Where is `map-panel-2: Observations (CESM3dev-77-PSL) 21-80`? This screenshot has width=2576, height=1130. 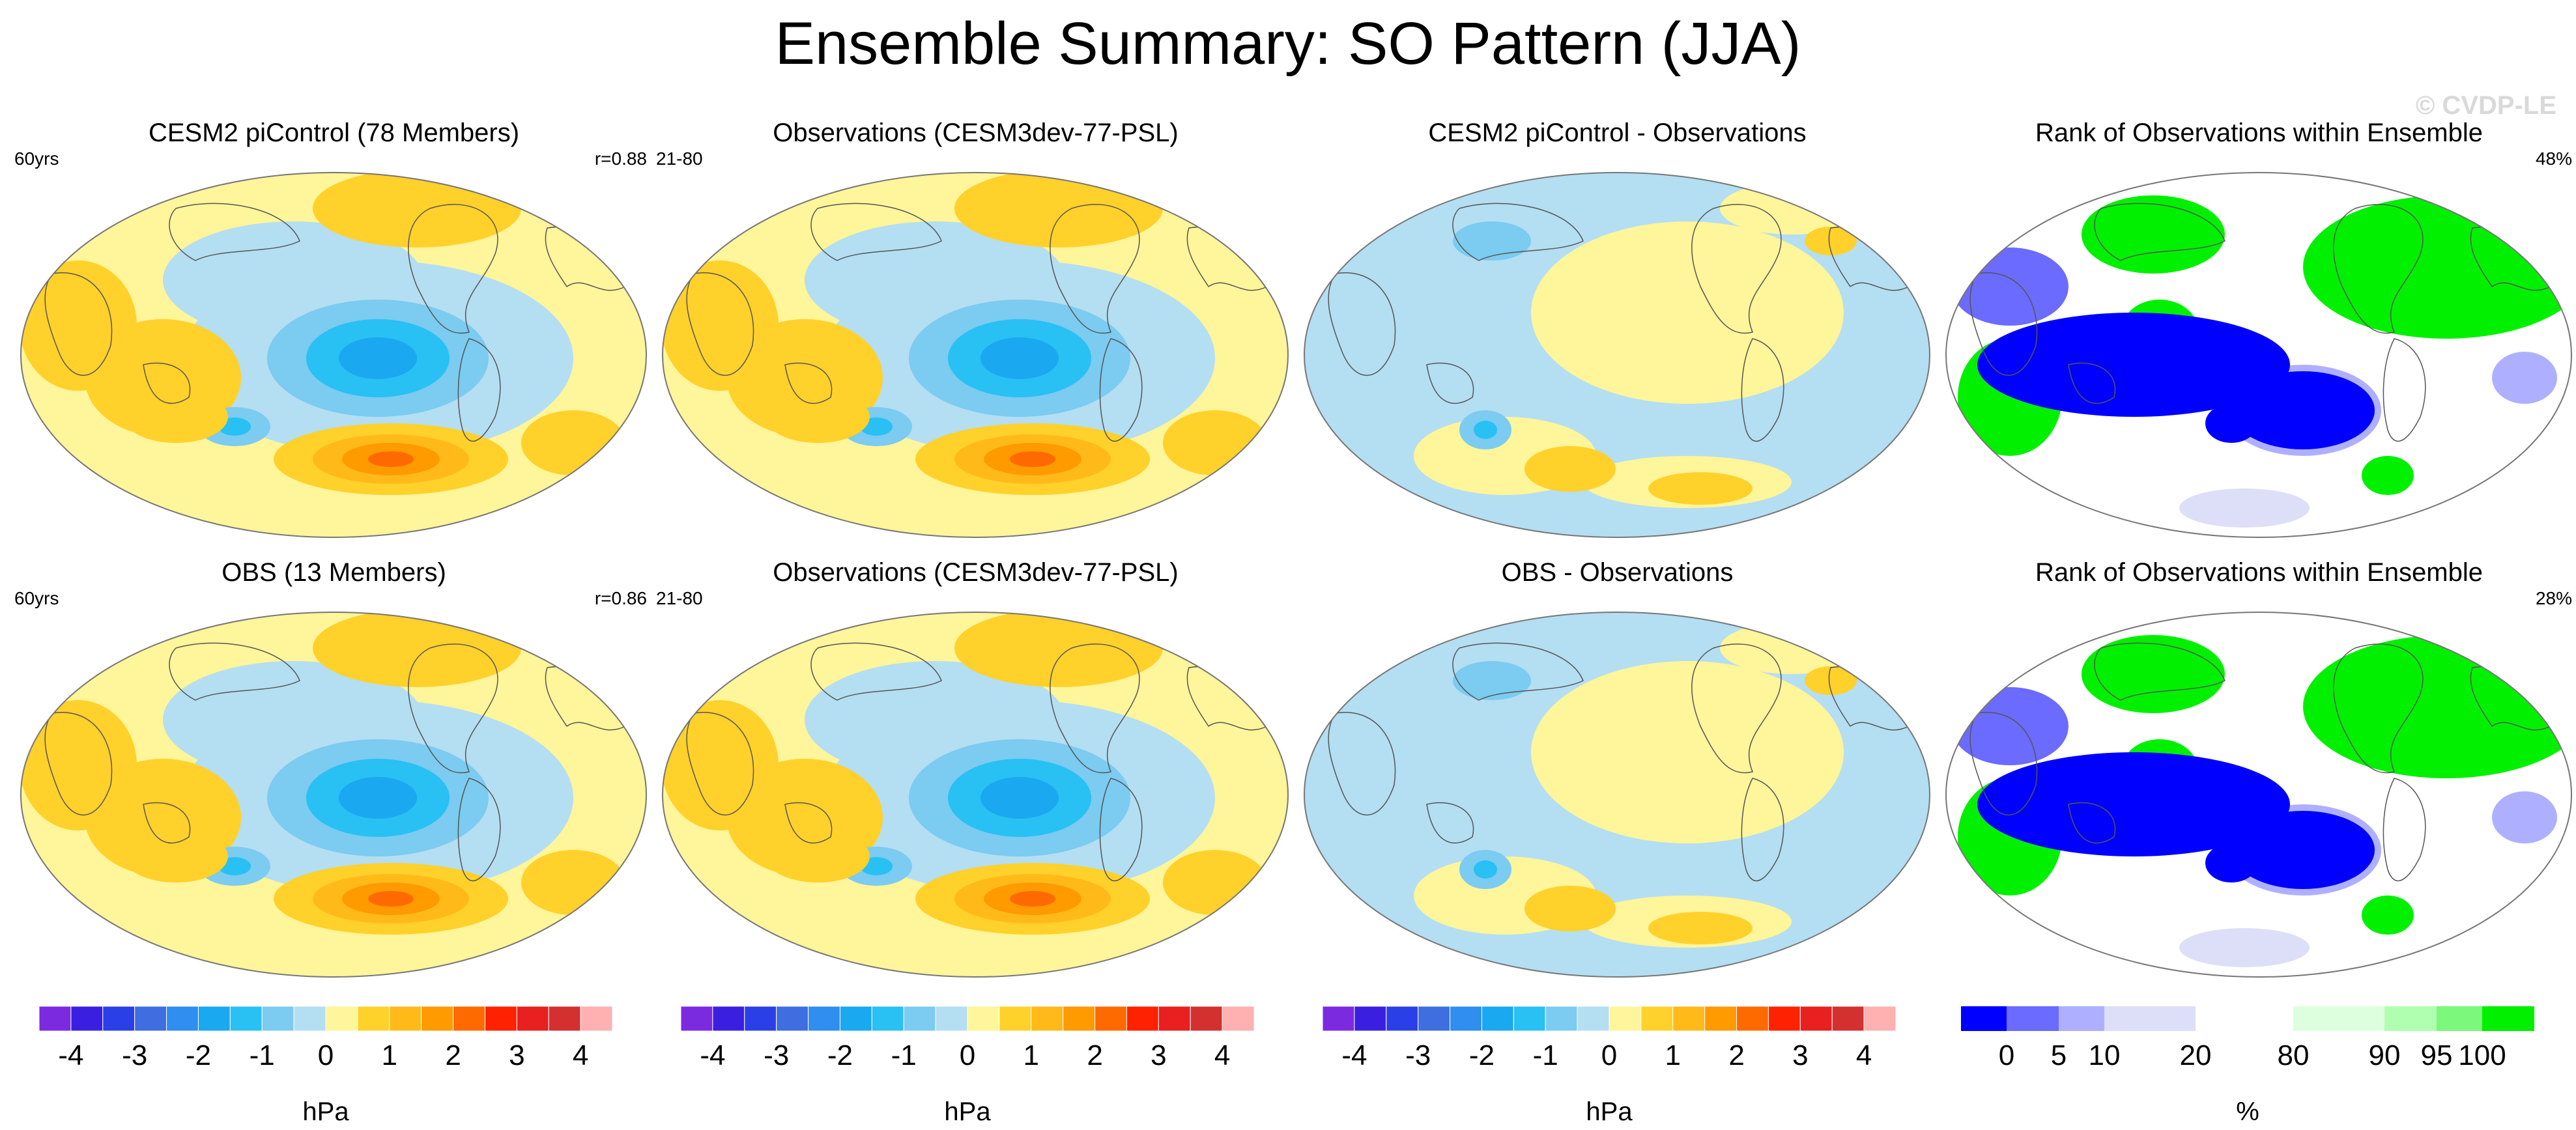 map-panel-2: Observations (CESM3dev-77-PSL) 21-80 is located at coordinates (975, 332).